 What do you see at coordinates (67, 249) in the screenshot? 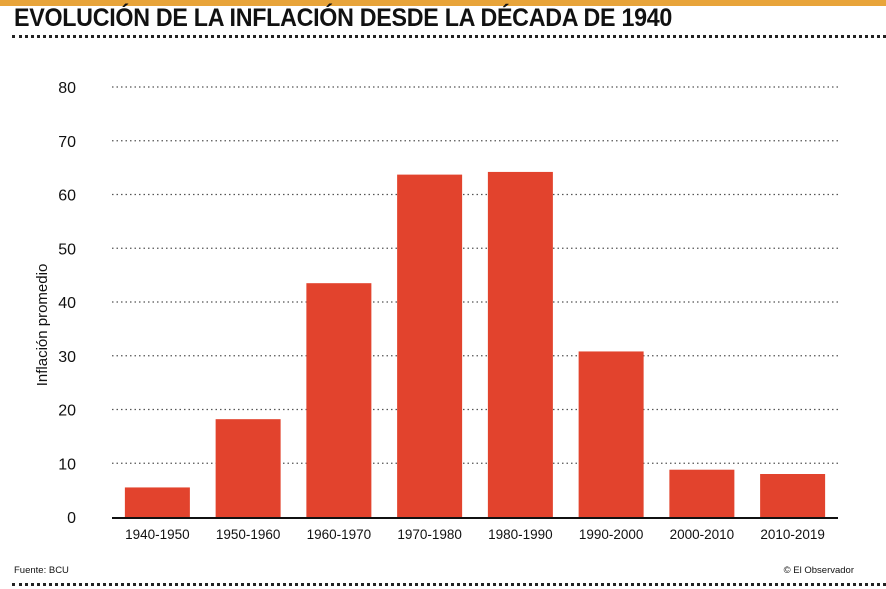
I see `y-tick-label: 50` at bounding box center [67, 249].